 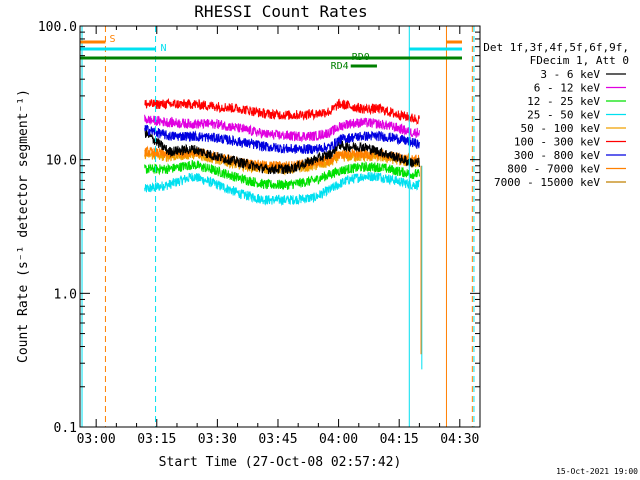 What do you see at coordinates (282, 111) in the screenshot?
I see `series-line-100-300keV` at bounding box center [282, 111].